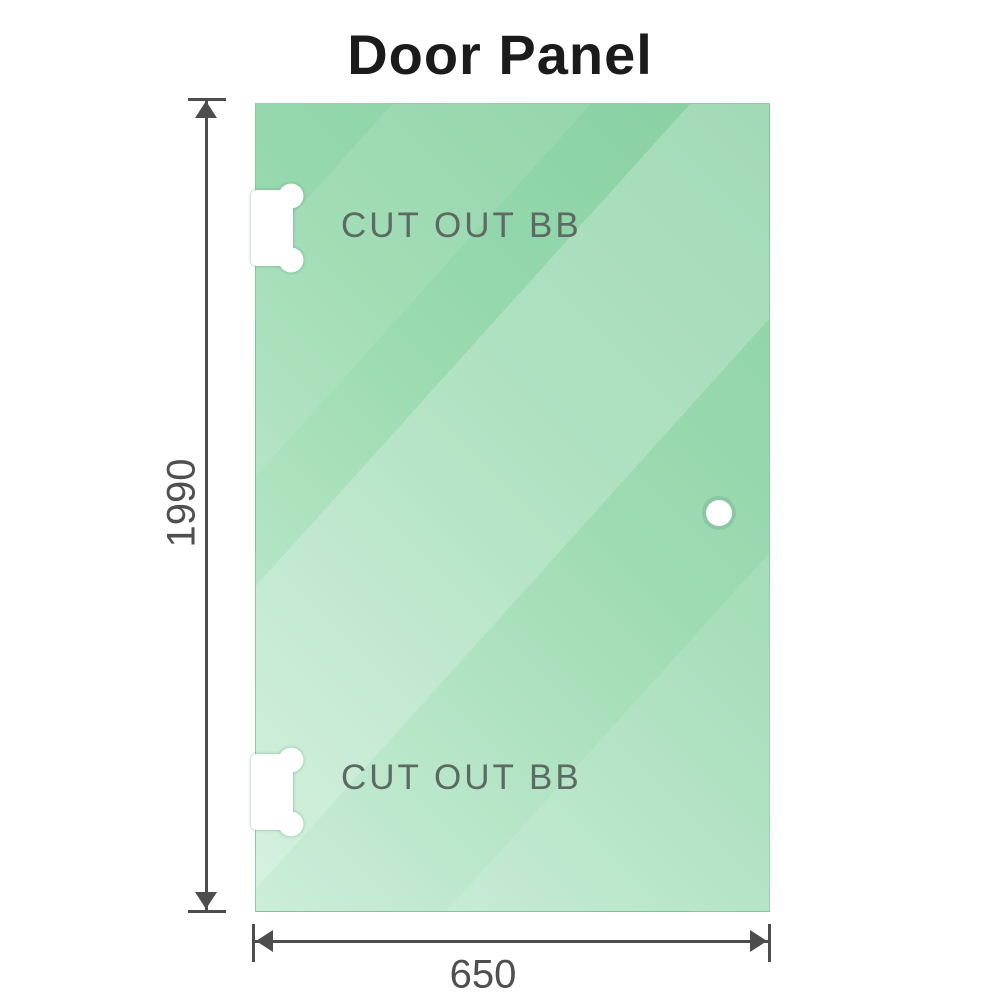  What do you see at coordinates (483, 974) in the screenshot?
I see `width-dimension-label: 650` at bounding box center [483, 974].